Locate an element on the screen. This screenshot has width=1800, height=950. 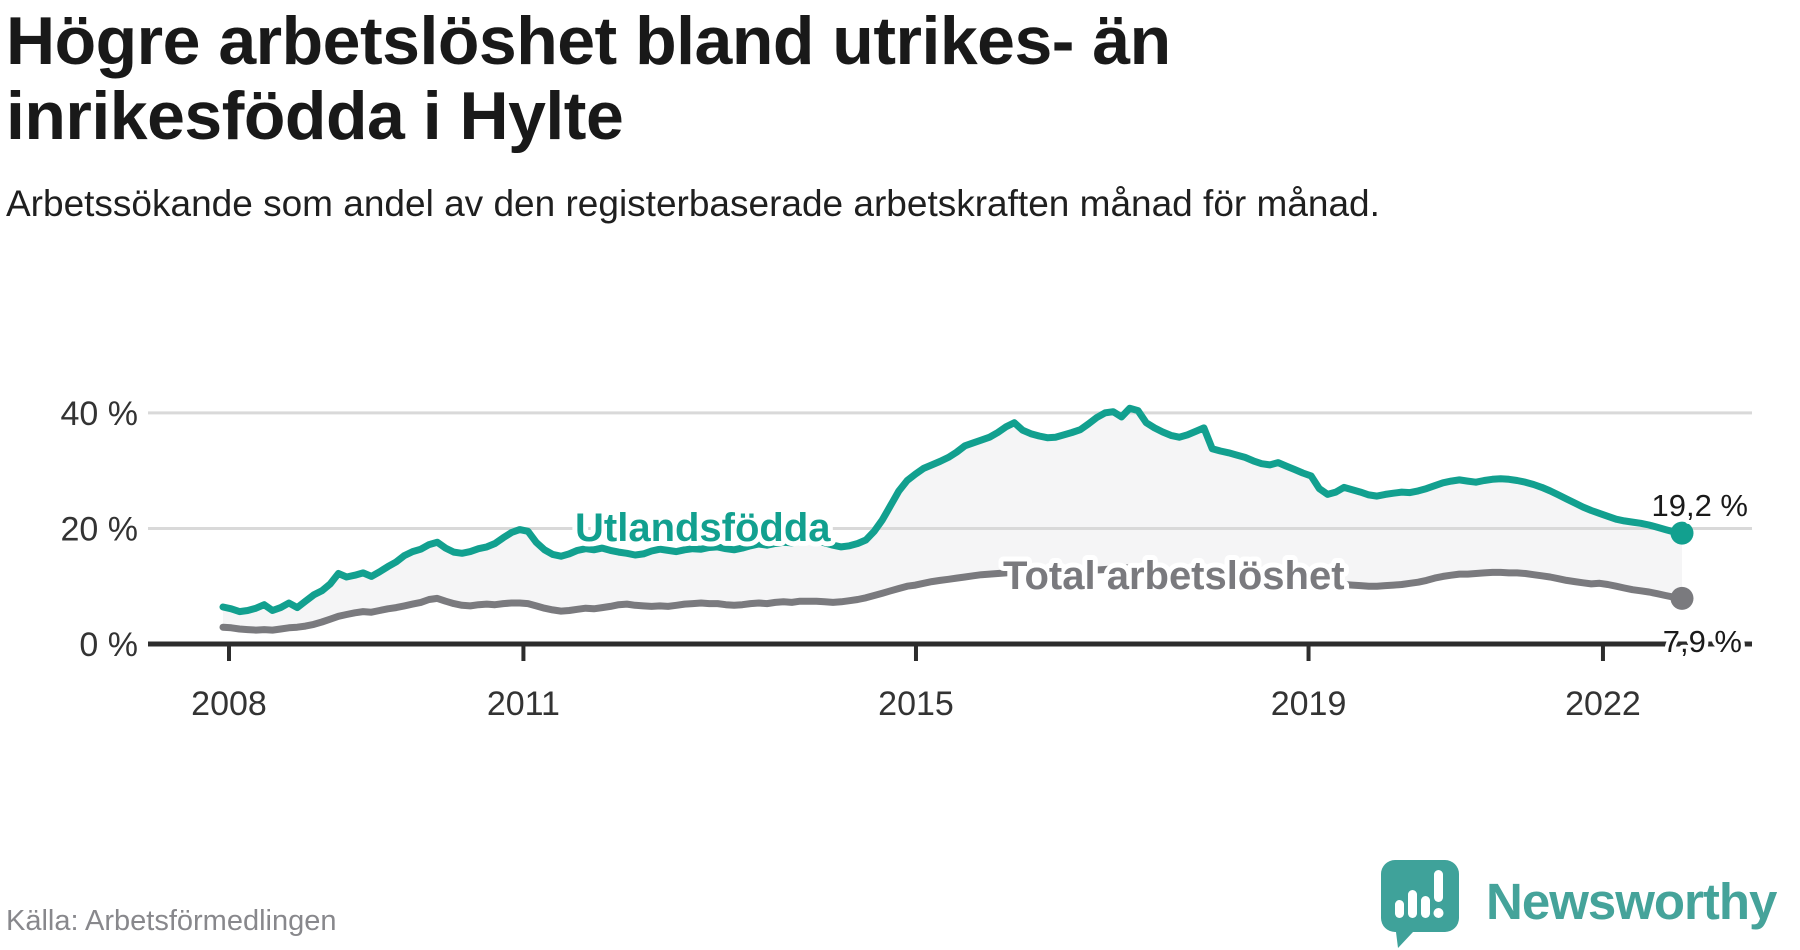
series-label-utlandsfodda: Utlandsfödda is located at coordinates (703, 528).